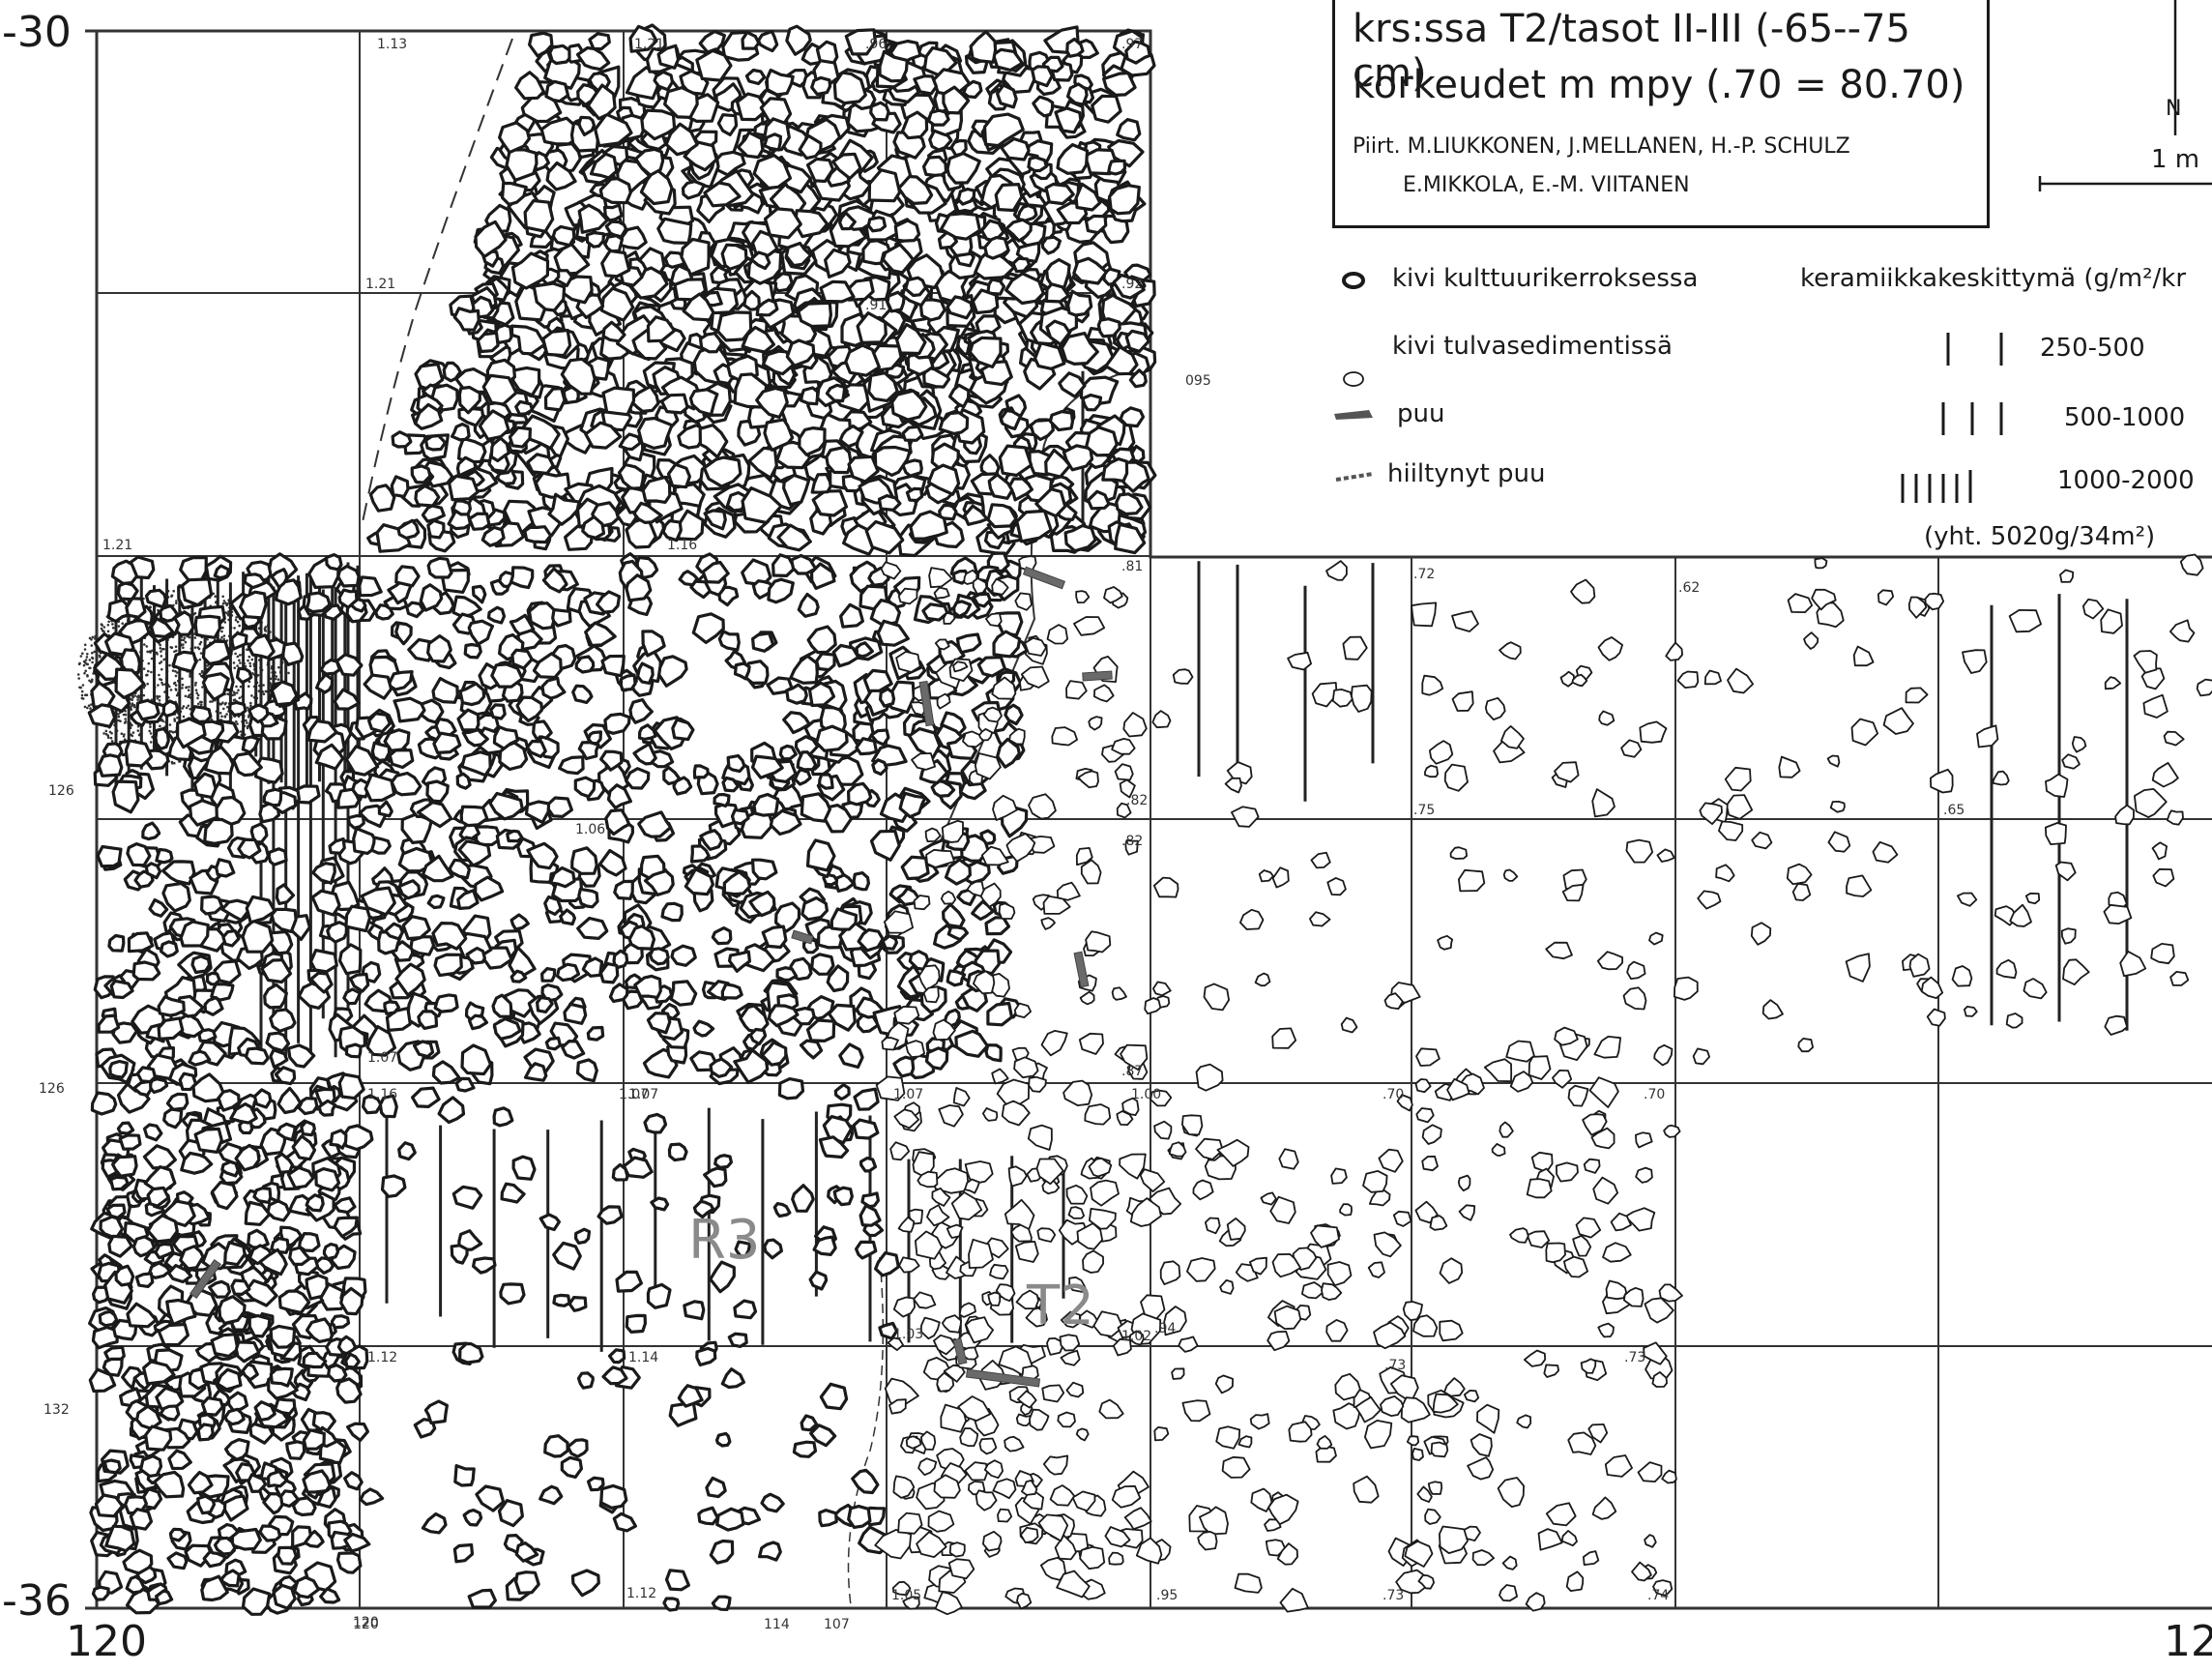  I want to click on charred-wood-icon, so click(1354, 477).